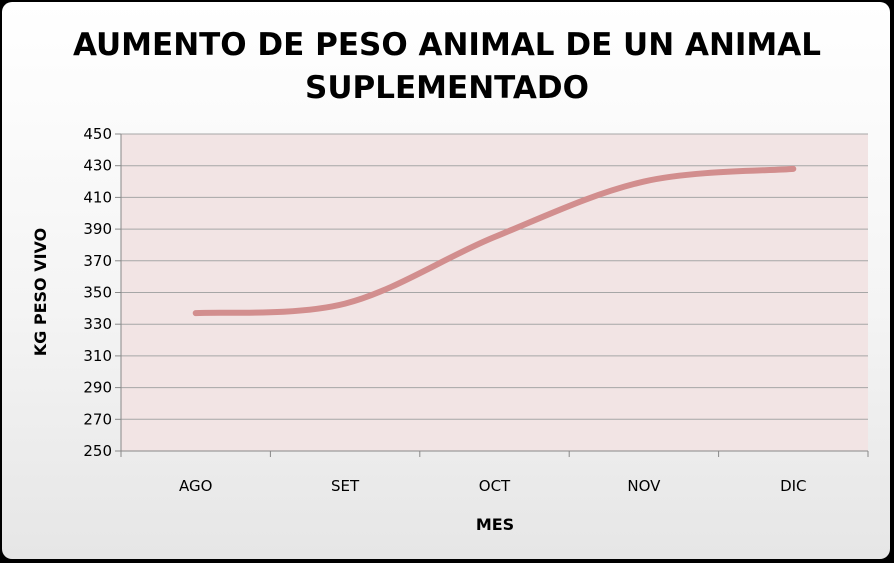  I want to click on chart-title-line-1: AUMENTO DE PESO ANIMAL DE UN ANIMAL, so click(447, 45).